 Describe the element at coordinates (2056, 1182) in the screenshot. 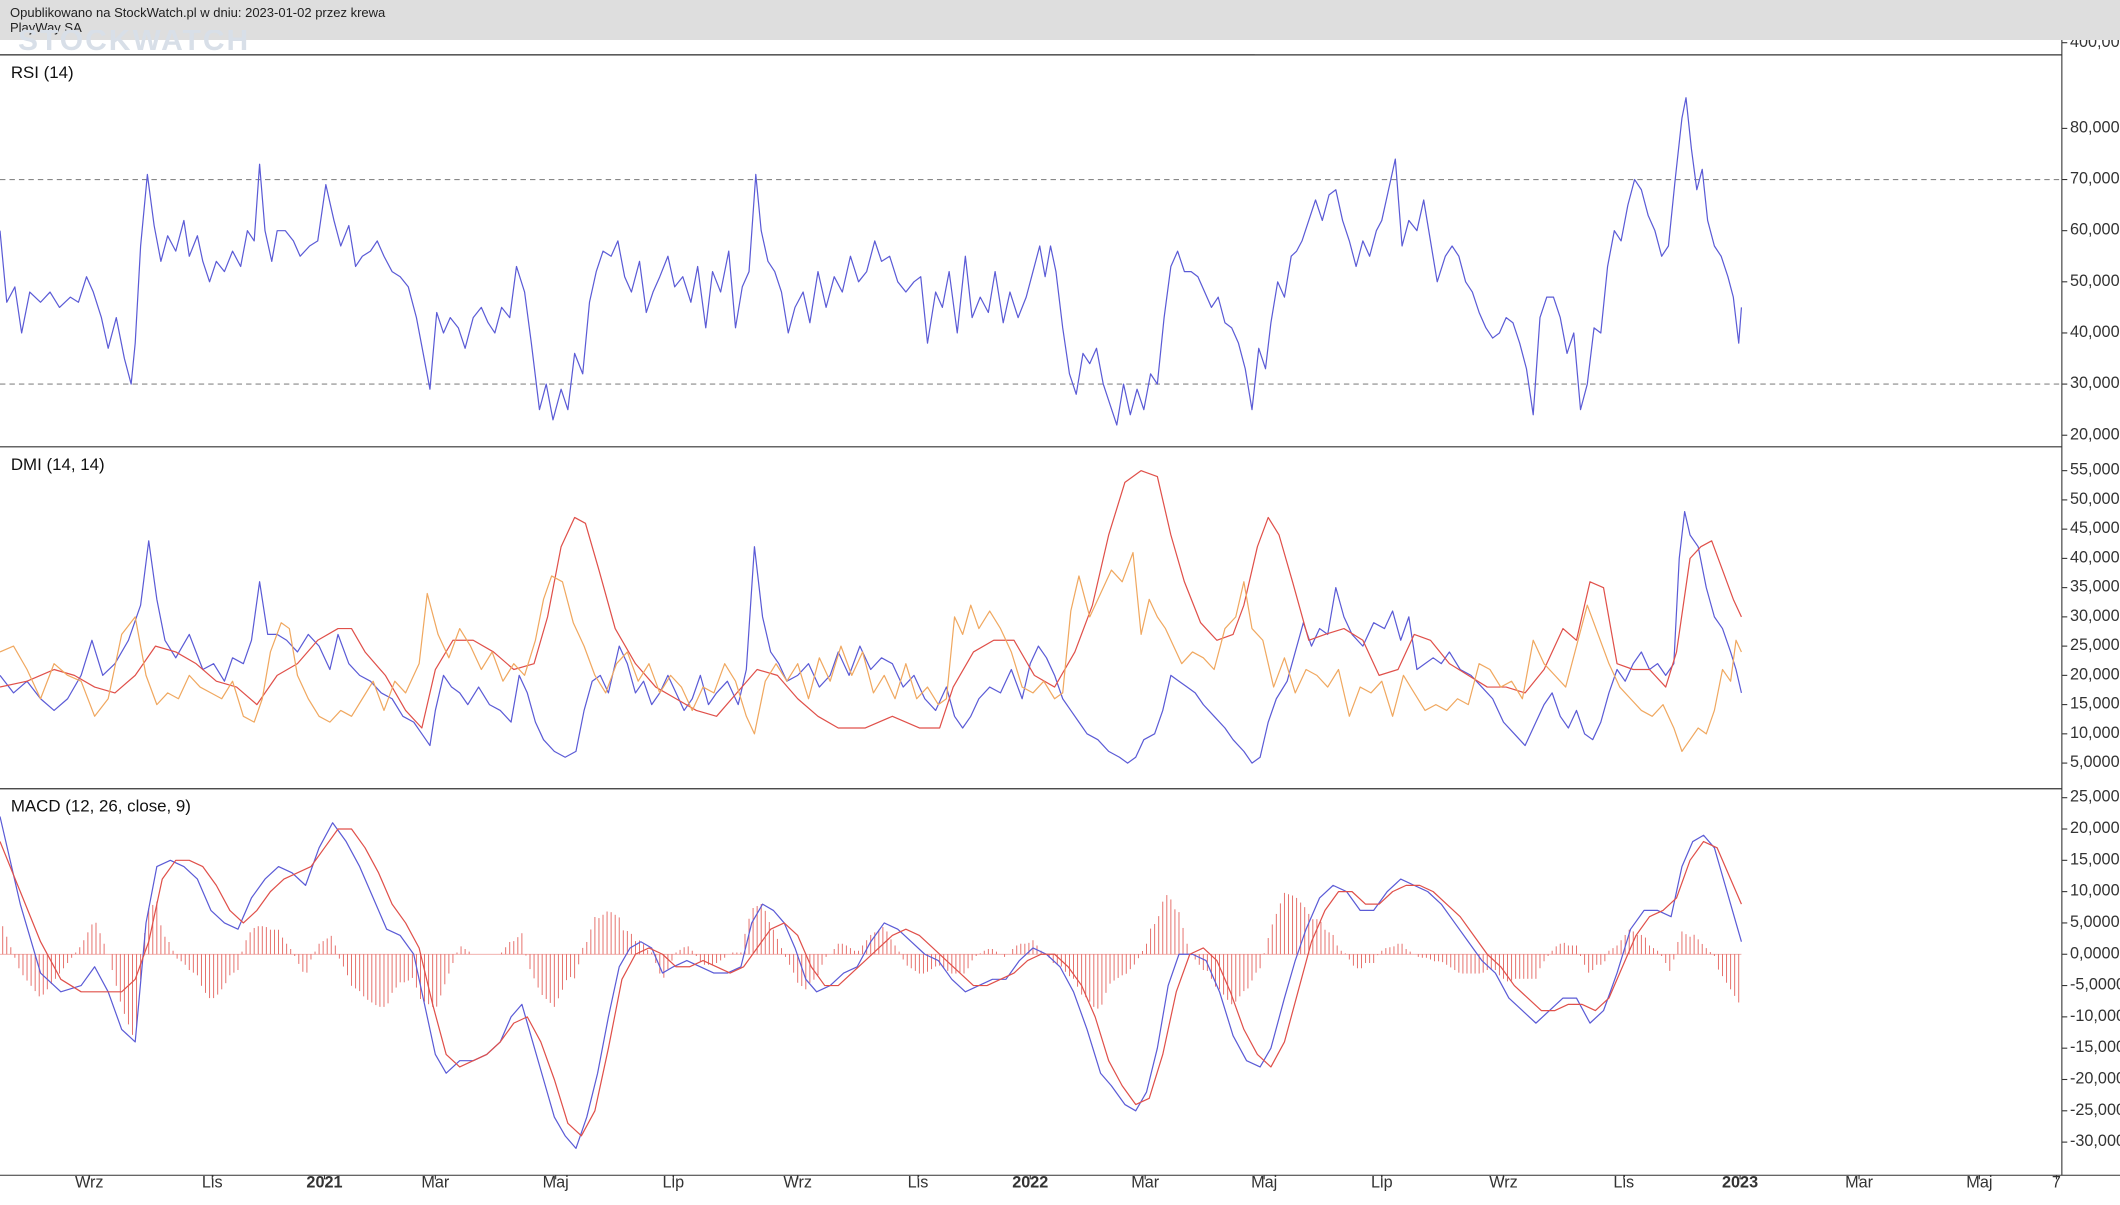

I see `time-tick-label: 7` at that location.